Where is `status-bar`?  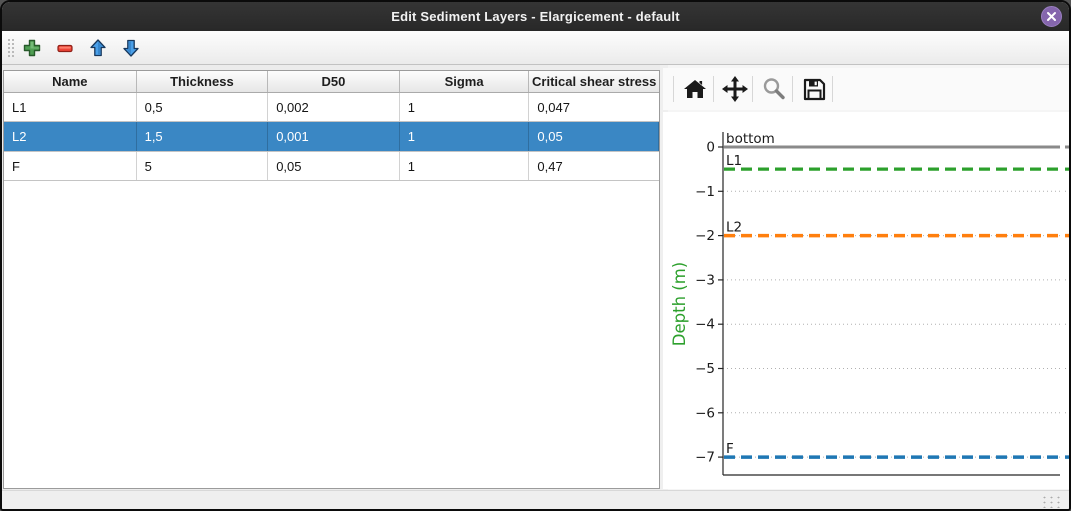 status-bar is located at coordinates (535, 499).